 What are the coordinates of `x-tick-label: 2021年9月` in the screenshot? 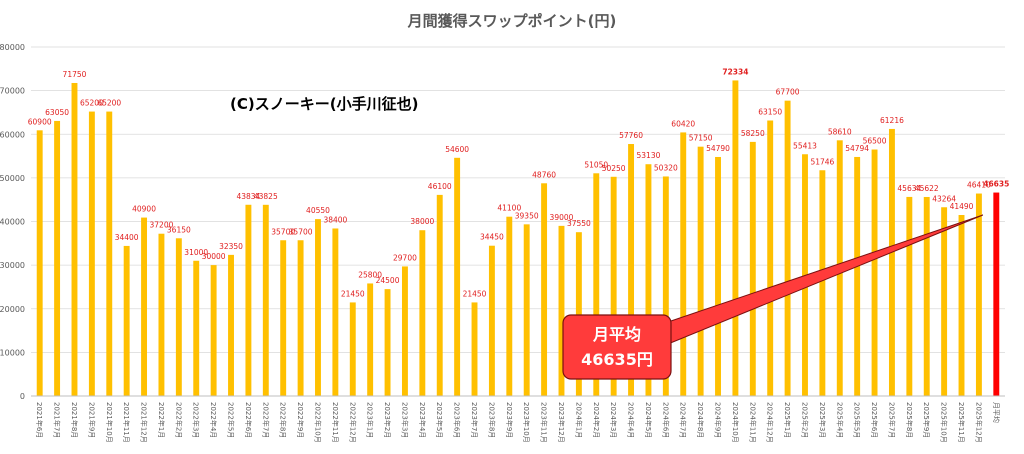 It's located at (91, 420).